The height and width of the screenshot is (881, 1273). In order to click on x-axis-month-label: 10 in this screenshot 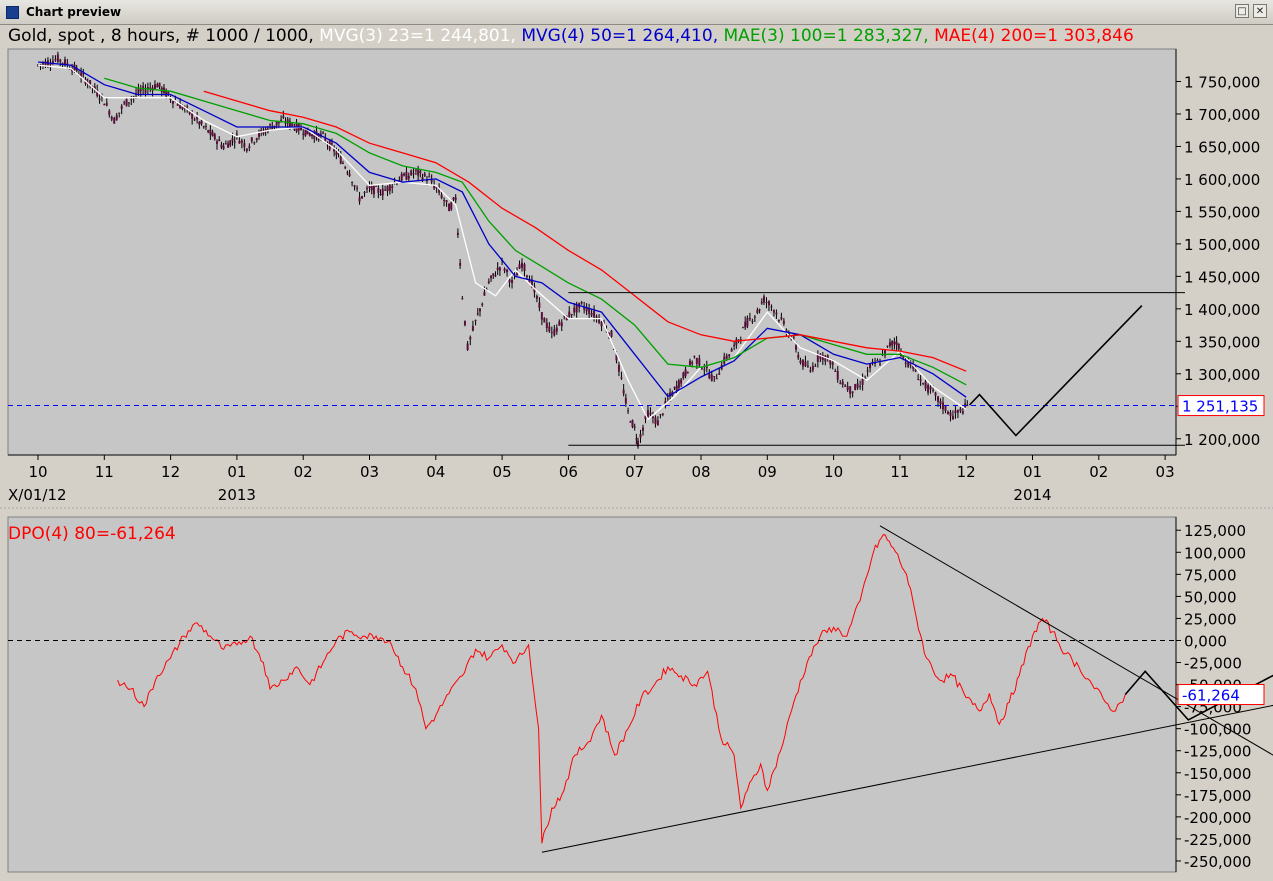, I will do `click(37, 472)`.